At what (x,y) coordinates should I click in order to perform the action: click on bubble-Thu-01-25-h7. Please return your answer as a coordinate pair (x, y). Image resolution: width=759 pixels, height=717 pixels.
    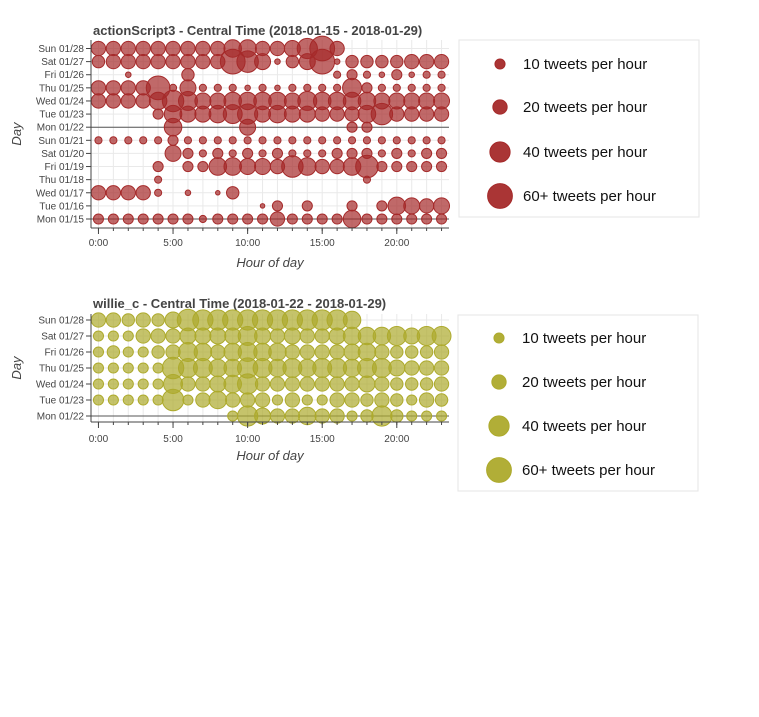
    Looking at the image, I should click on (202, 87).